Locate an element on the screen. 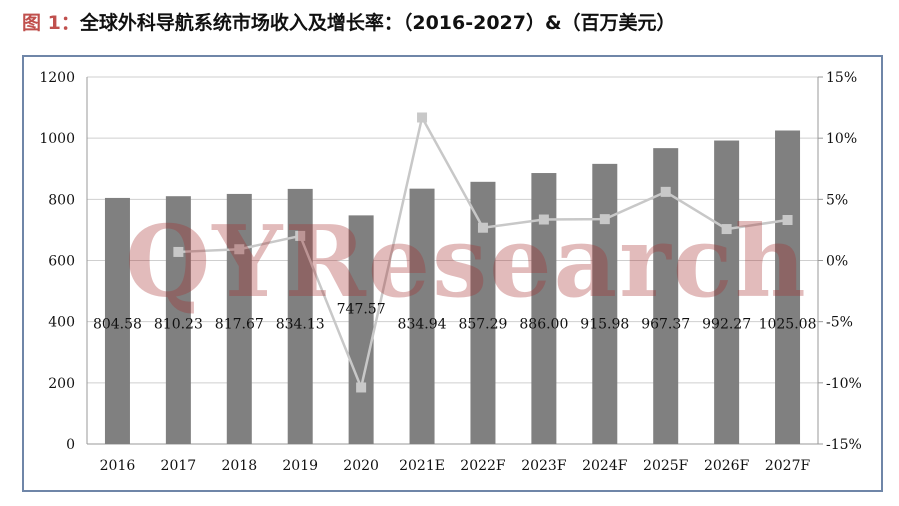  bar-data-label: 834.13 is located at coordinates (300, 325).